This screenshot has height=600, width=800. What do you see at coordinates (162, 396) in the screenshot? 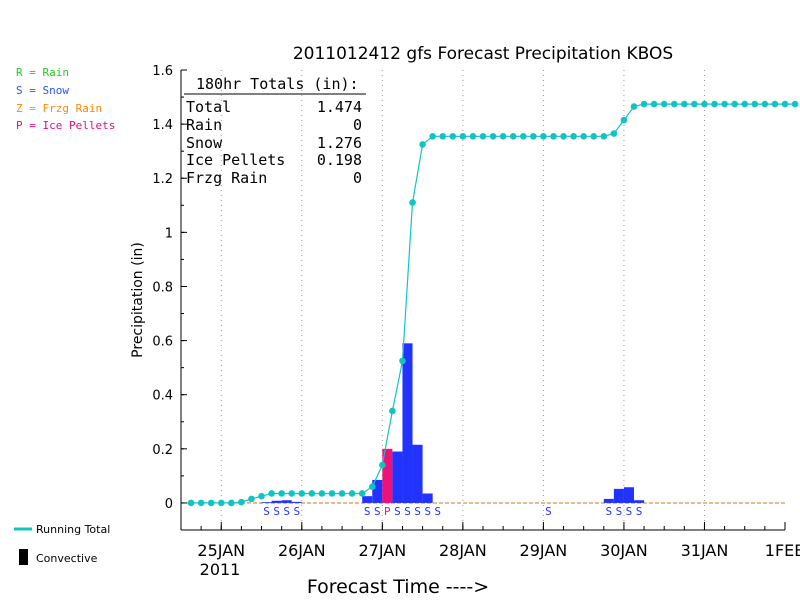
I see `y-tick-label: 0.4` at bounding box center [162, 396].